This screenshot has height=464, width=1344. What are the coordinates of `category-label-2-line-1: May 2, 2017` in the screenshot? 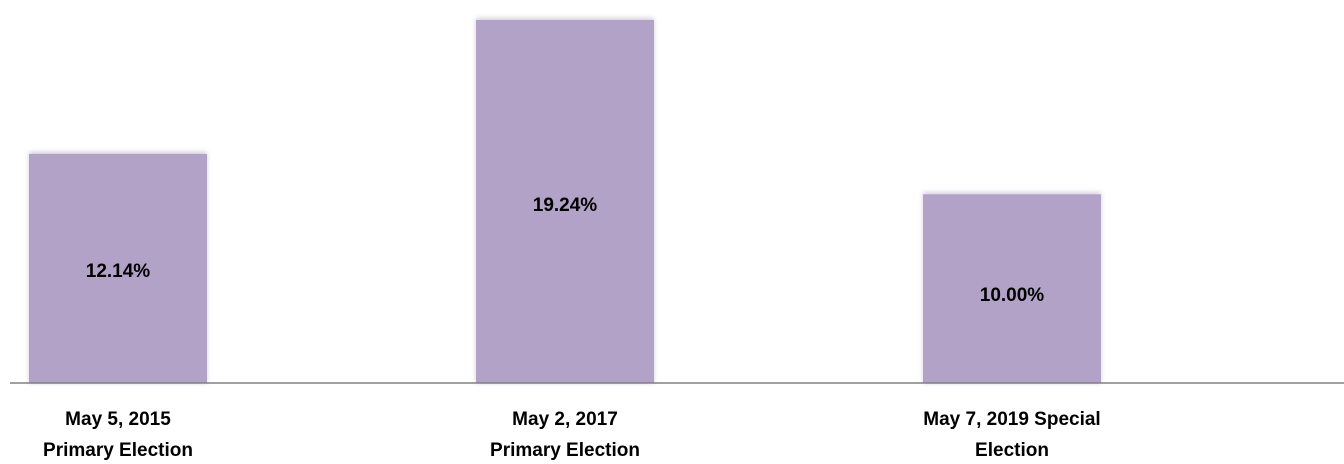 It's located at (565, 419).